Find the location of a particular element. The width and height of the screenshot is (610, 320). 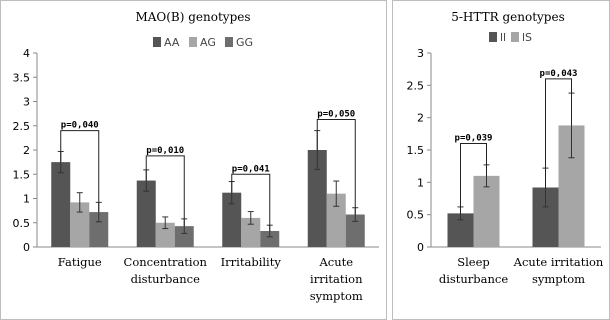

category-label: Sleep is located at coordinates (473, 262).